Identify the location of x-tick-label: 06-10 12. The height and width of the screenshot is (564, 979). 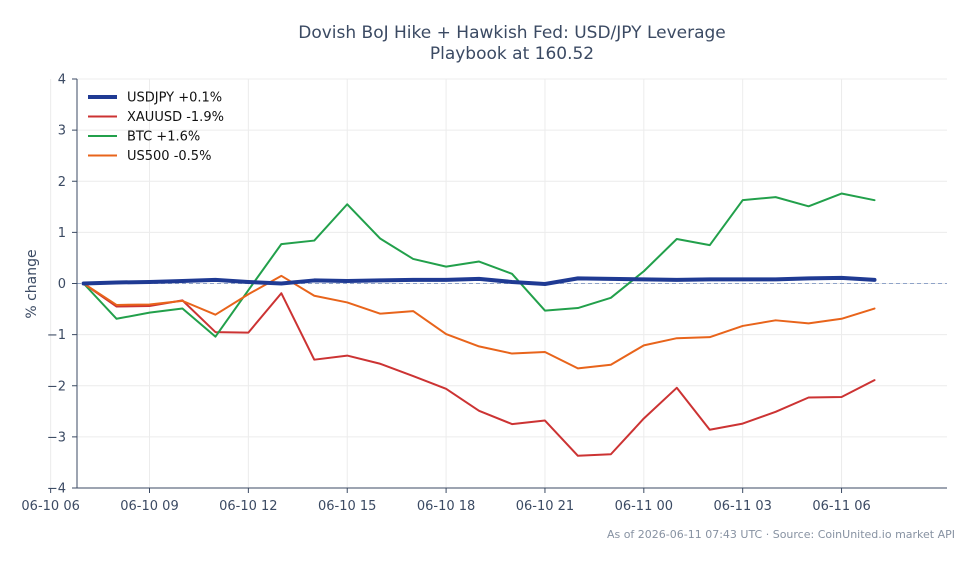
(248, 506).